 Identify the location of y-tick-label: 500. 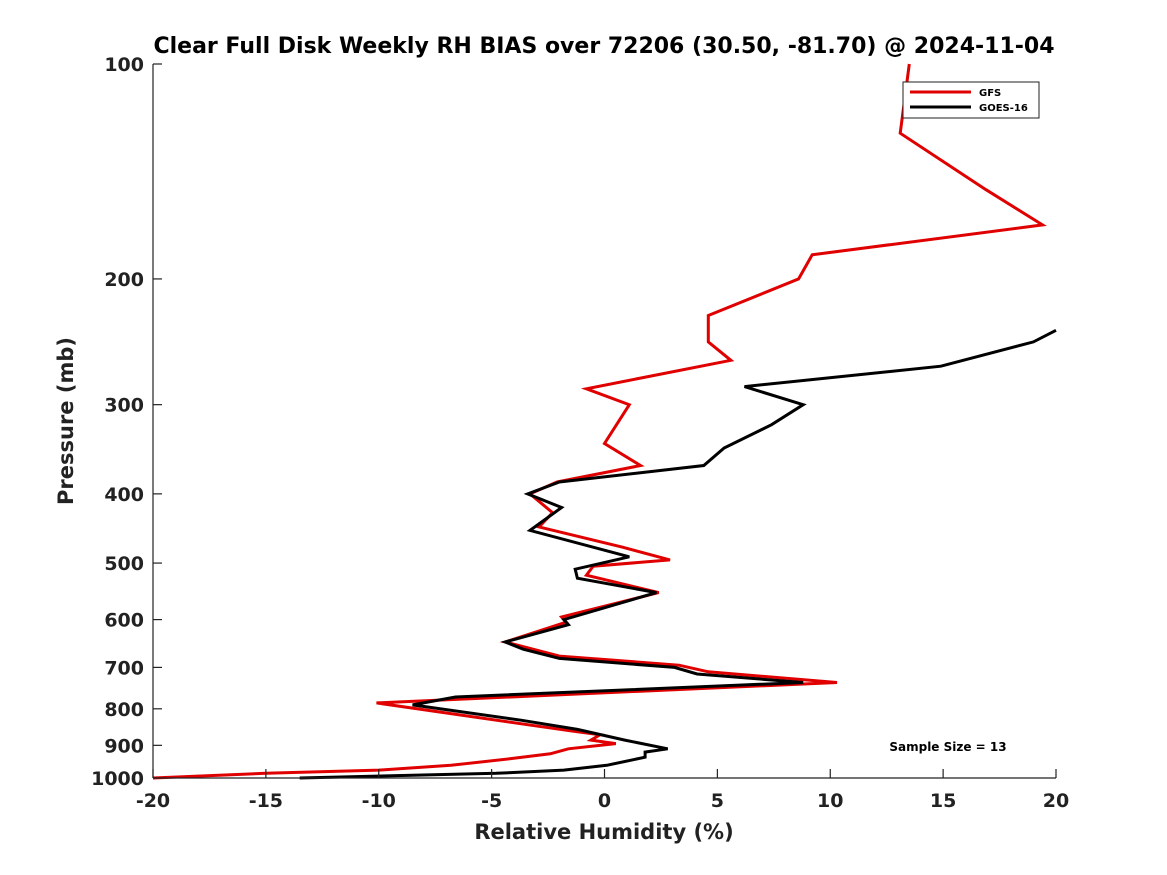
(124, 564).